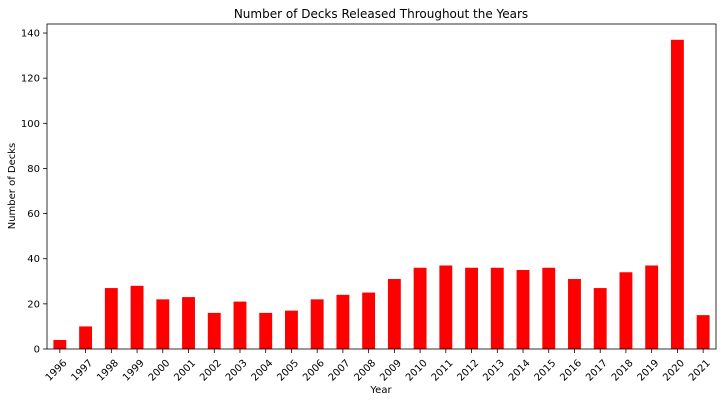  Describe the element at coordinates (443, 371) in the screenshot. I see `x-tick-label-2011: 2011` at that location.